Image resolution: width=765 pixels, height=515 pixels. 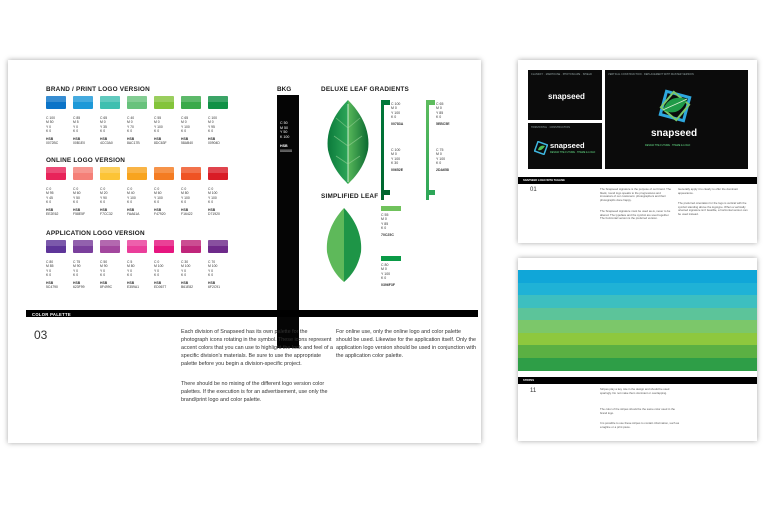 What do you see at coordinates (551, 127) in the screenshot?
I see `tile-heading: HORIZONTAL · CONSTRUCTION` at bounding box center [551, 127].